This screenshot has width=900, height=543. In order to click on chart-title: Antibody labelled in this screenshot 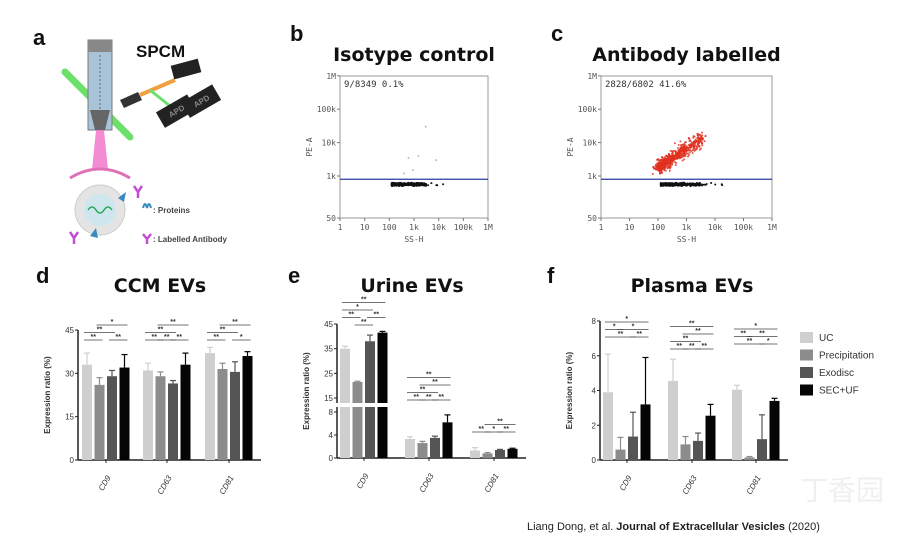, I will do `click(686, 55)`.